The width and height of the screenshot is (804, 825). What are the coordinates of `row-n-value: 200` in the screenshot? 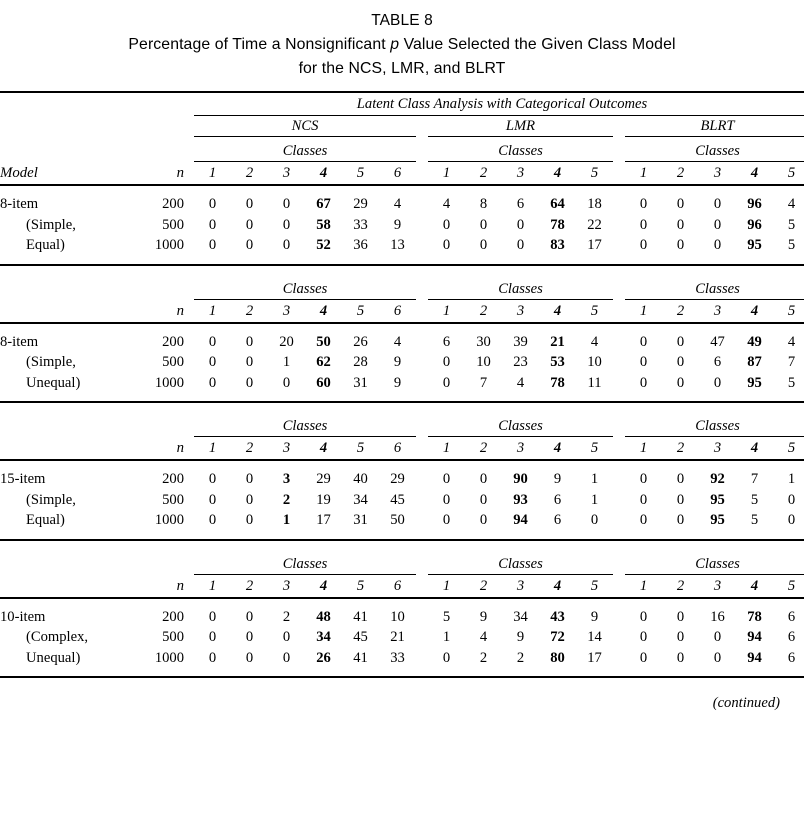 It's located at (173, 479).